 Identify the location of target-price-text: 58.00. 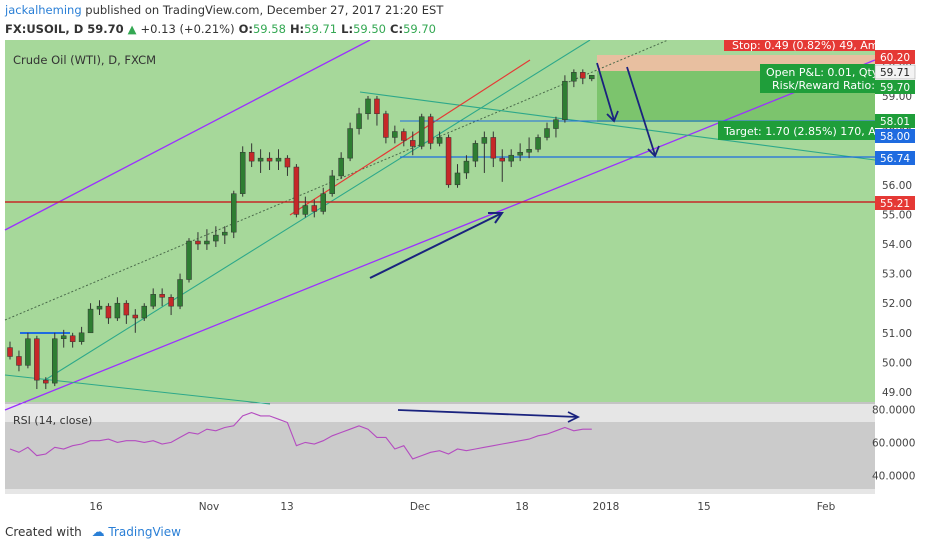
(895, 137).